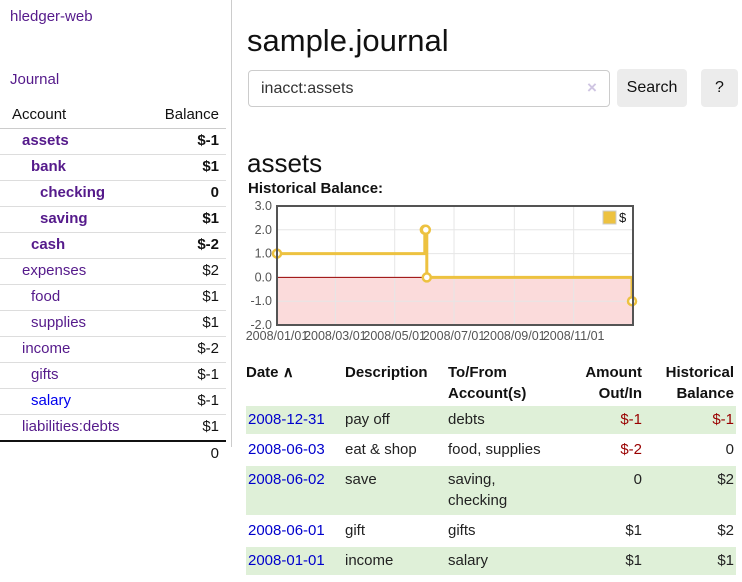 The height and width of the screenshot is (582, 742). Describe the element at coordinates (263, 230) in the screenshot. I see `y-tick-label: 2.0` at that location.